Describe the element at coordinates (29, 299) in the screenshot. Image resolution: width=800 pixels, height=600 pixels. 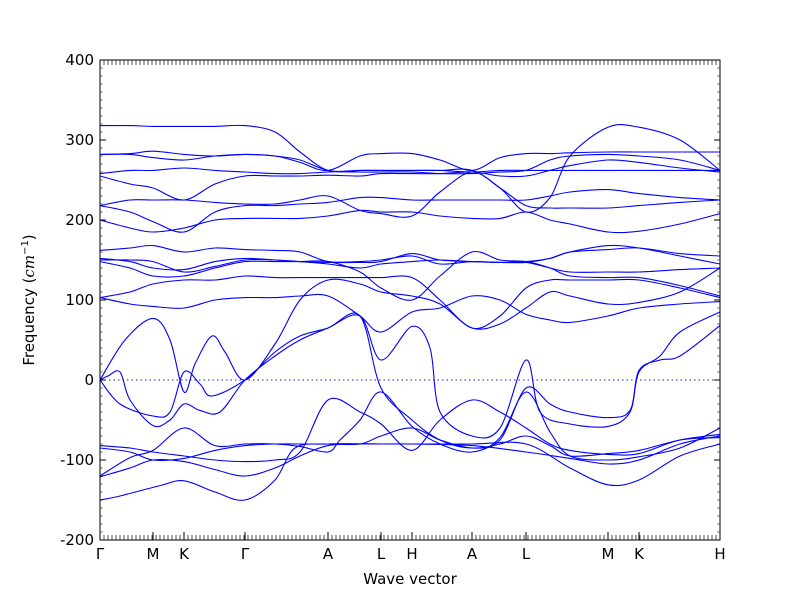
I see `y-axis-label: Frequency (cm−1)` at that location.